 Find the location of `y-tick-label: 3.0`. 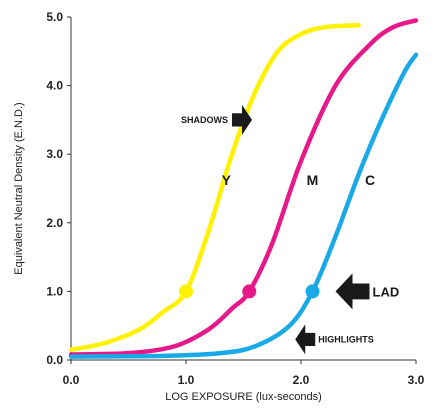

y-tick-label: 3.0 is located at coordinates (54, 154).